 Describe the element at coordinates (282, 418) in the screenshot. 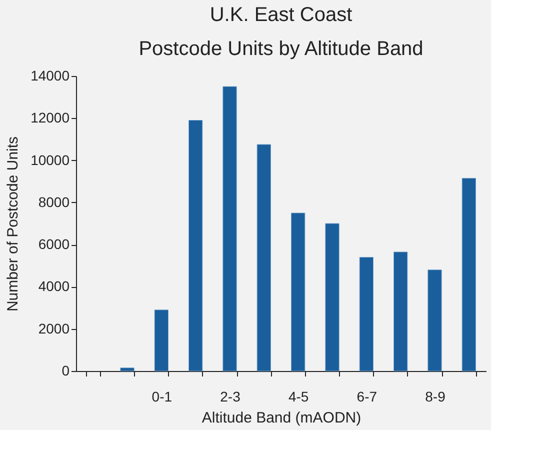

I see `x-axis-title: Altitude Band (mAODN)` at that location.